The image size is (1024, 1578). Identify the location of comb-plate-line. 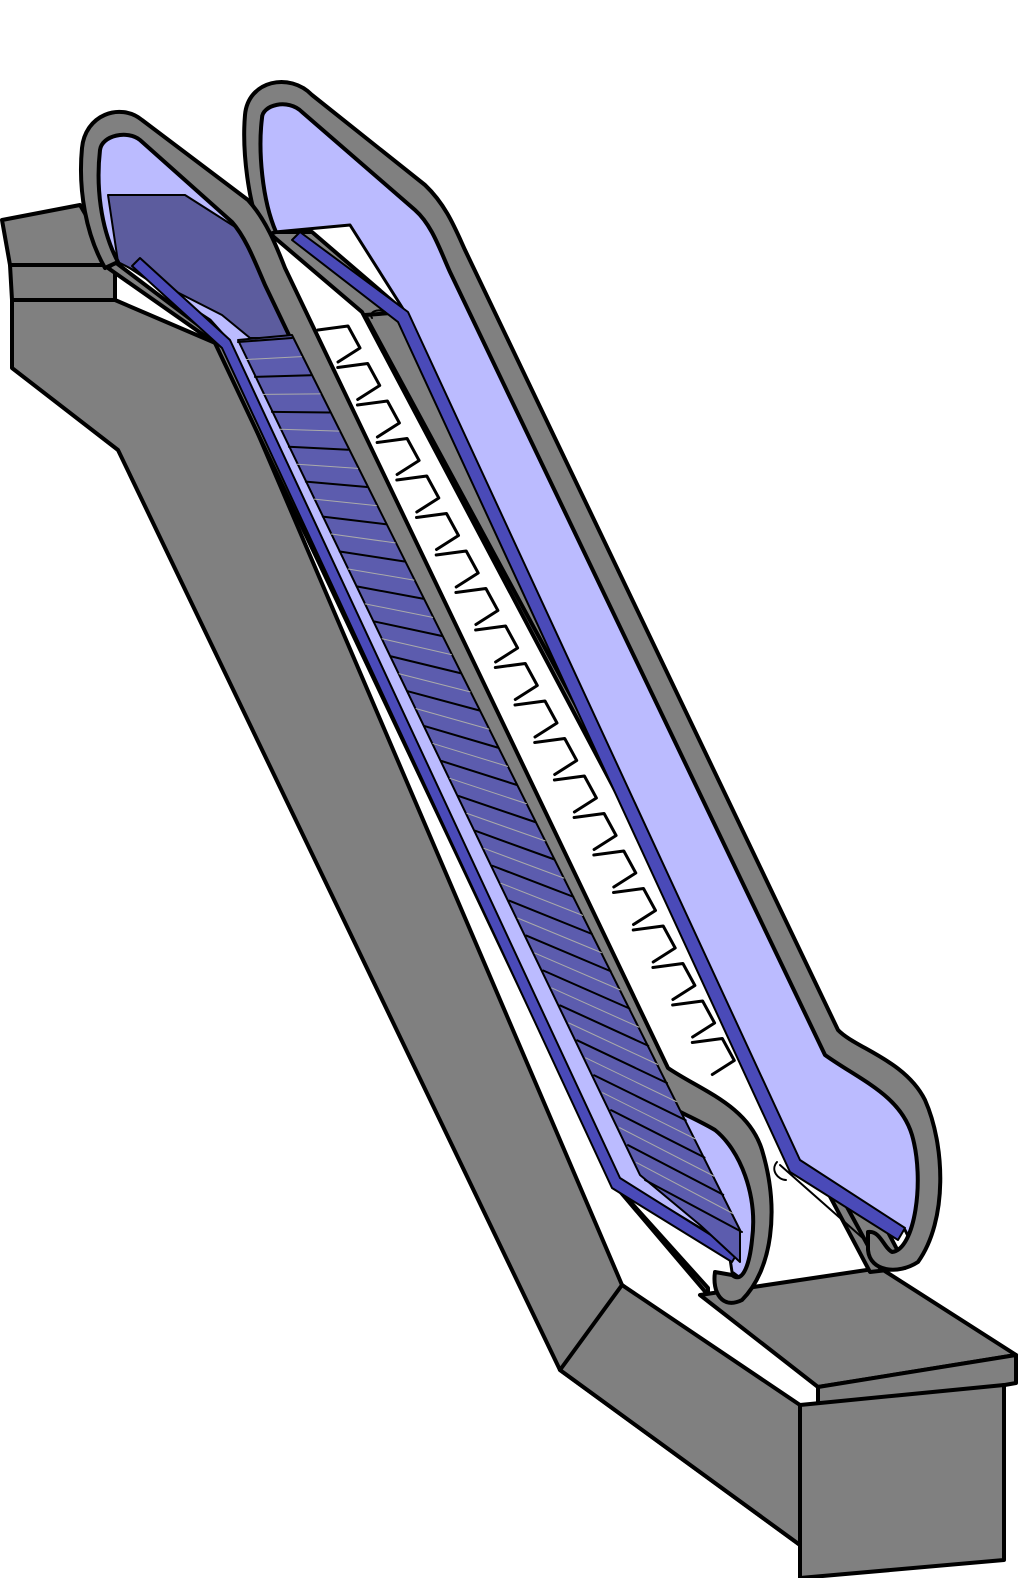
(819, 1201).